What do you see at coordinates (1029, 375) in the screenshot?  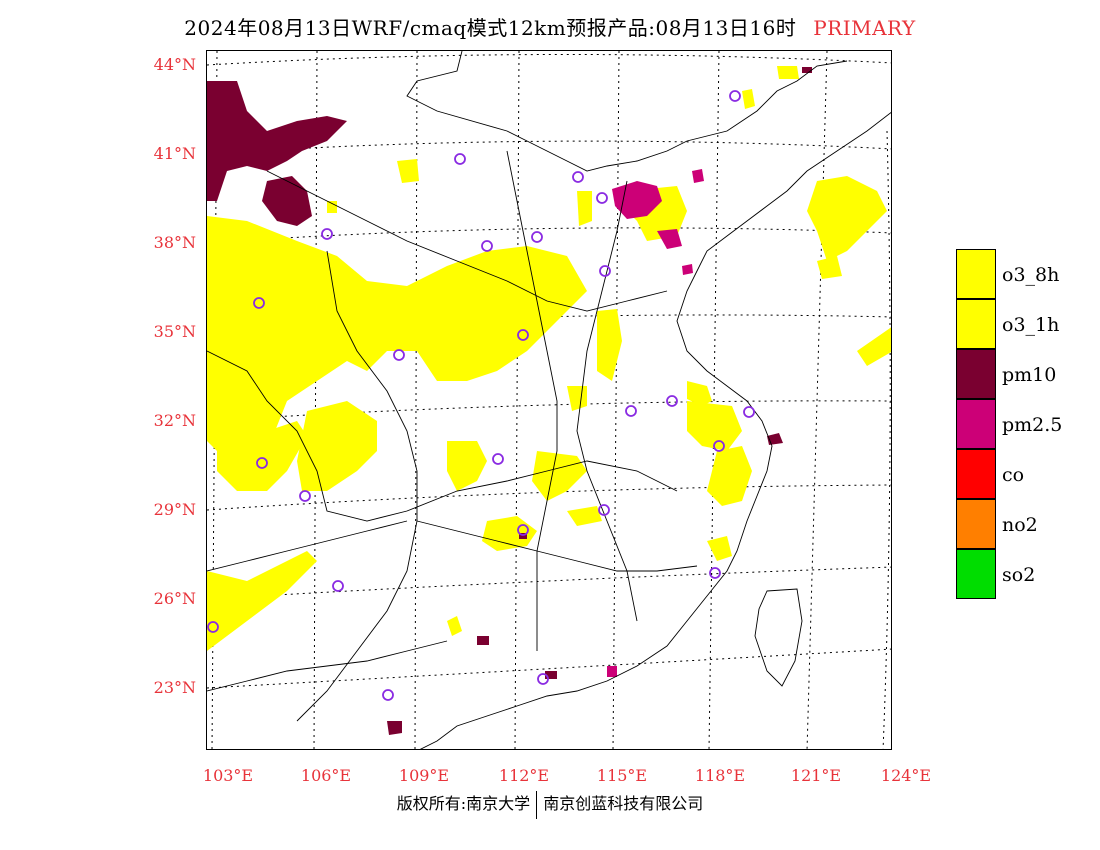 I see `legend-label-pm10: pm10` at bounding box center [1029, 375].